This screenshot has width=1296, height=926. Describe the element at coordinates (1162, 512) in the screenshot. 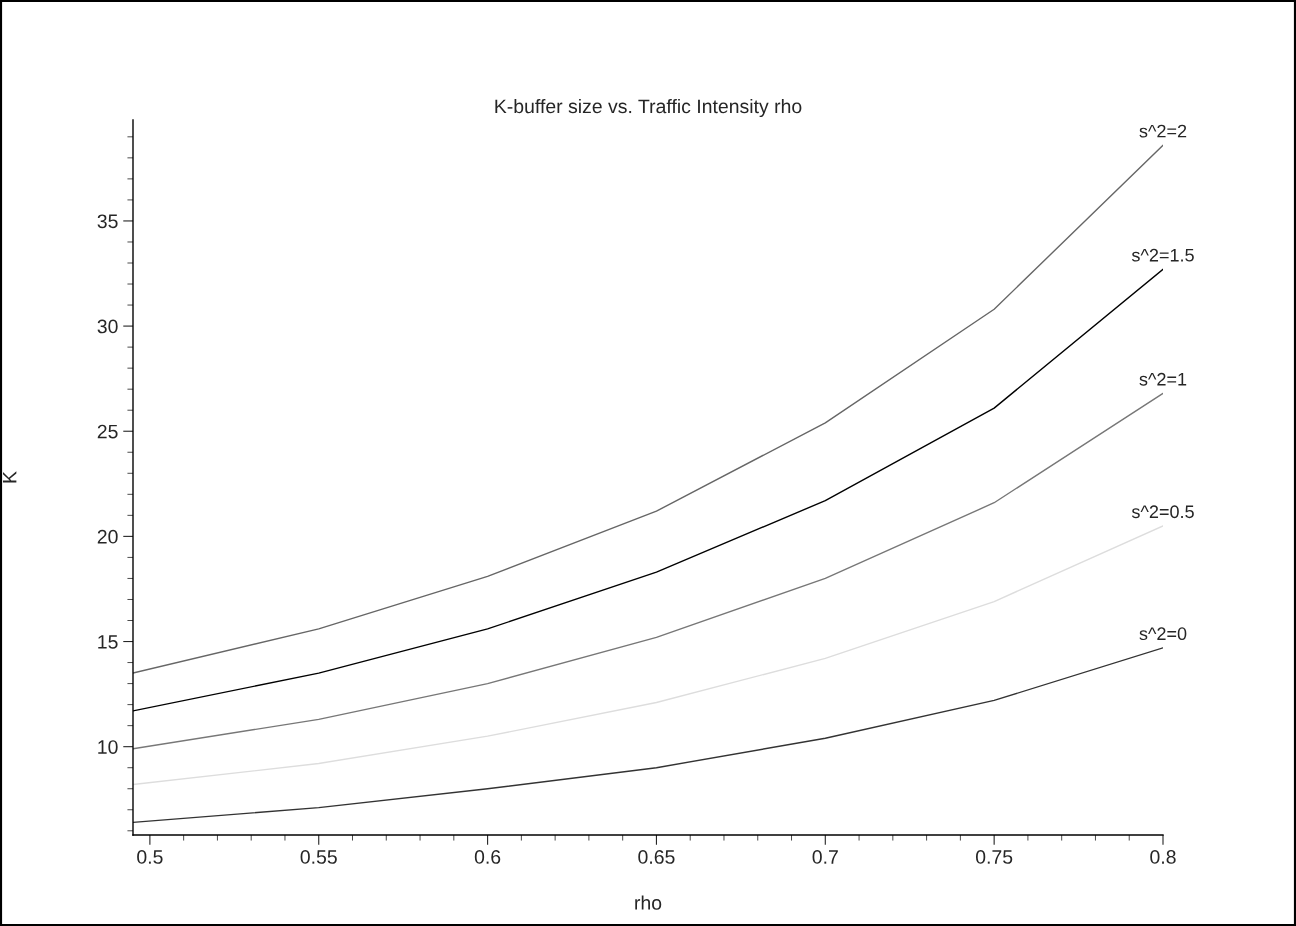

I see `series-label: s^2=0.5` at that location.